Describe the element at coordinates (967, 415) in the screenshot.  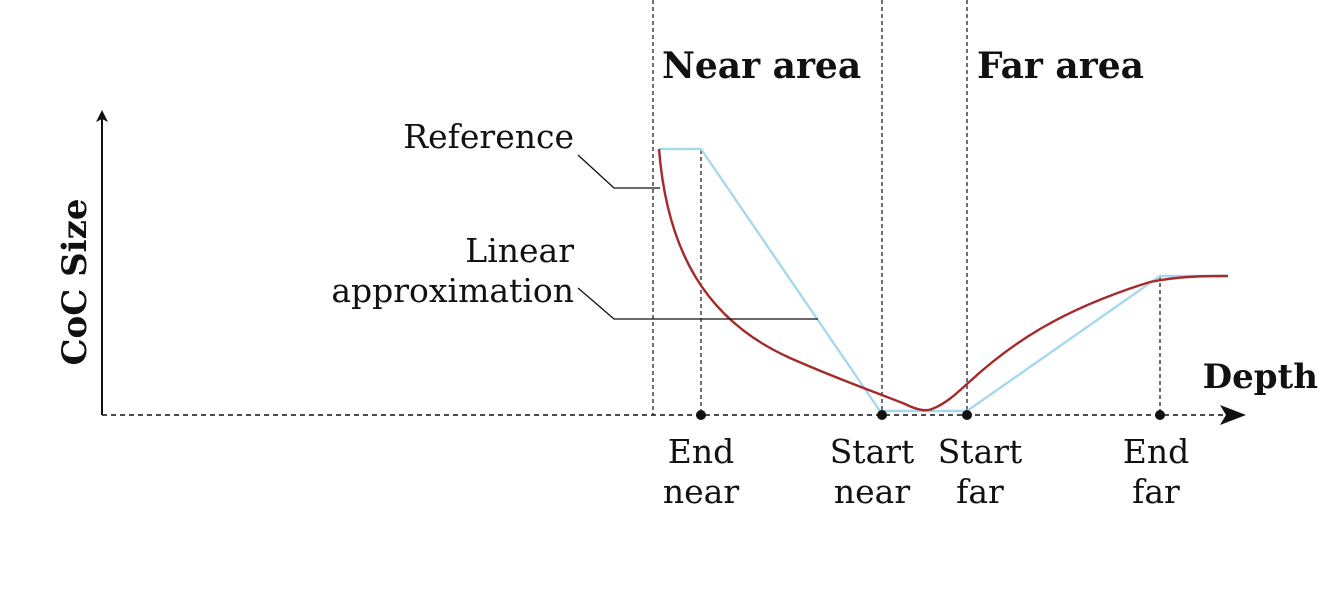
I see `tick-start-far` at that location.